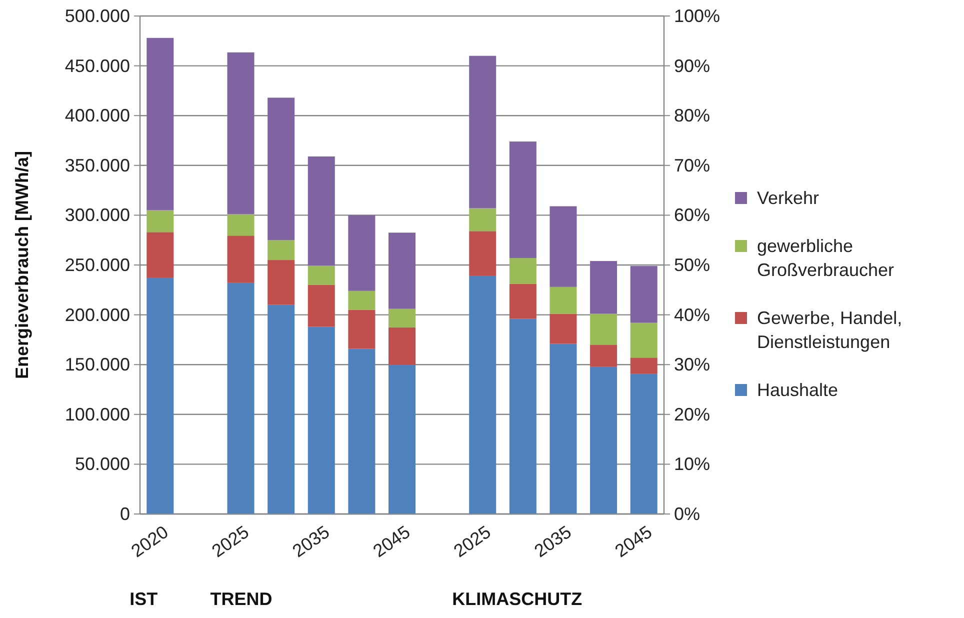  I want to click on y2-tick-label: 40%, so click(692, 314).